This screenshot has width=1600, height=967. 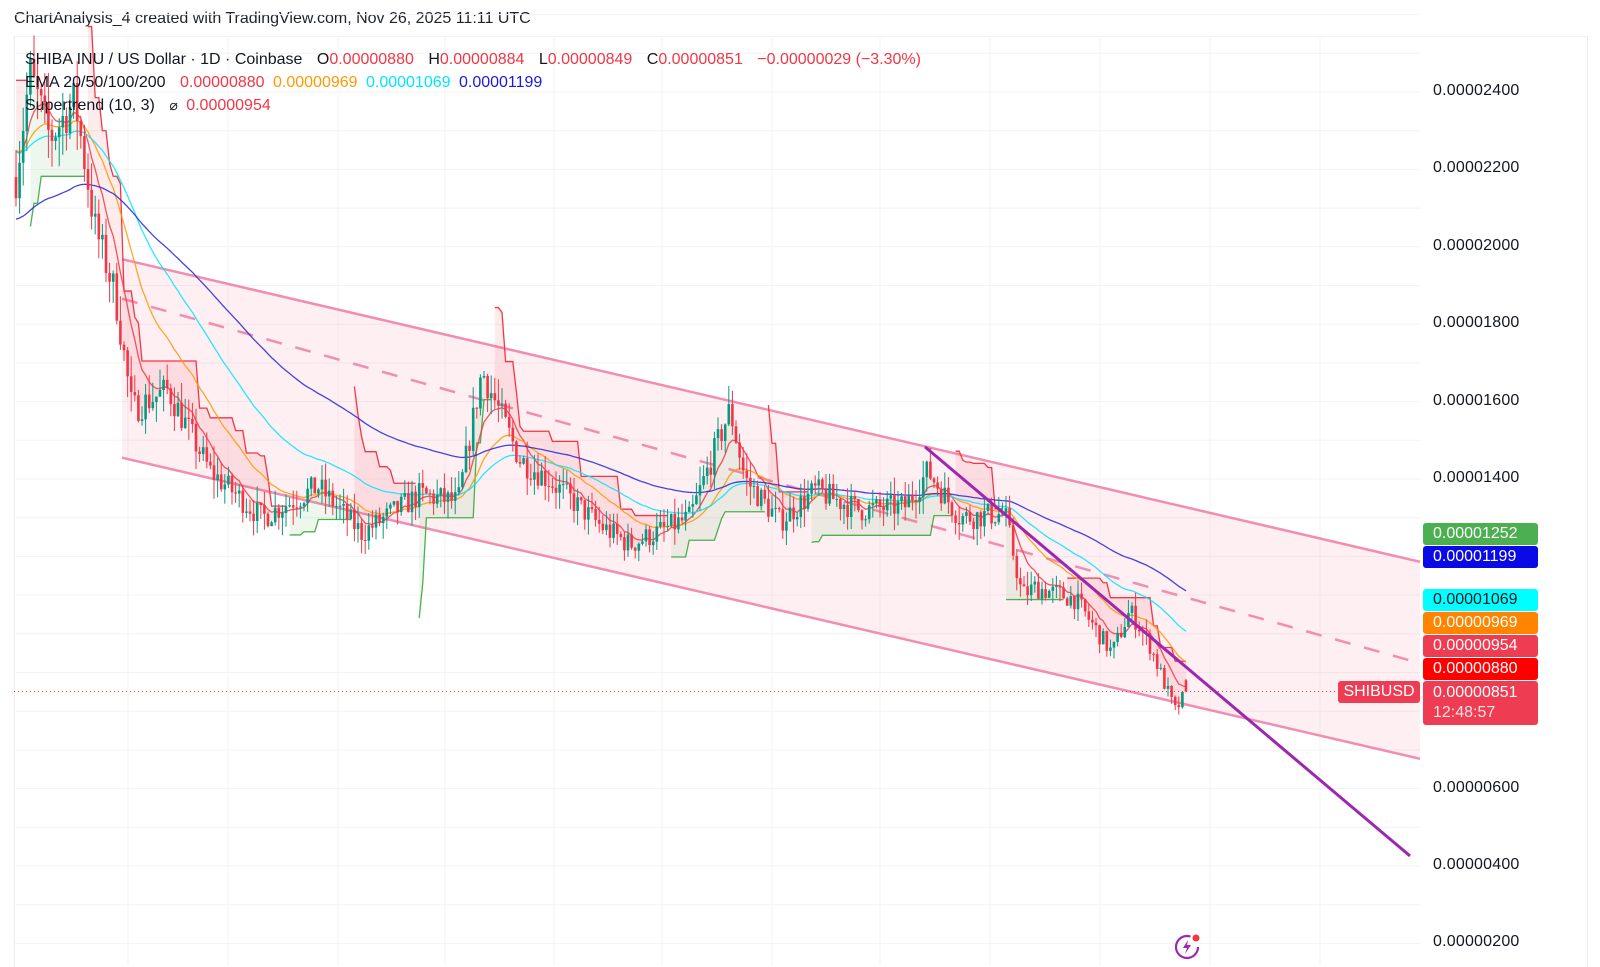 What do you see at coordinates (1476, 245) in the screenshot?
I see `price-axis-tick: 0.00002000` at bounding box center [1476, 245].